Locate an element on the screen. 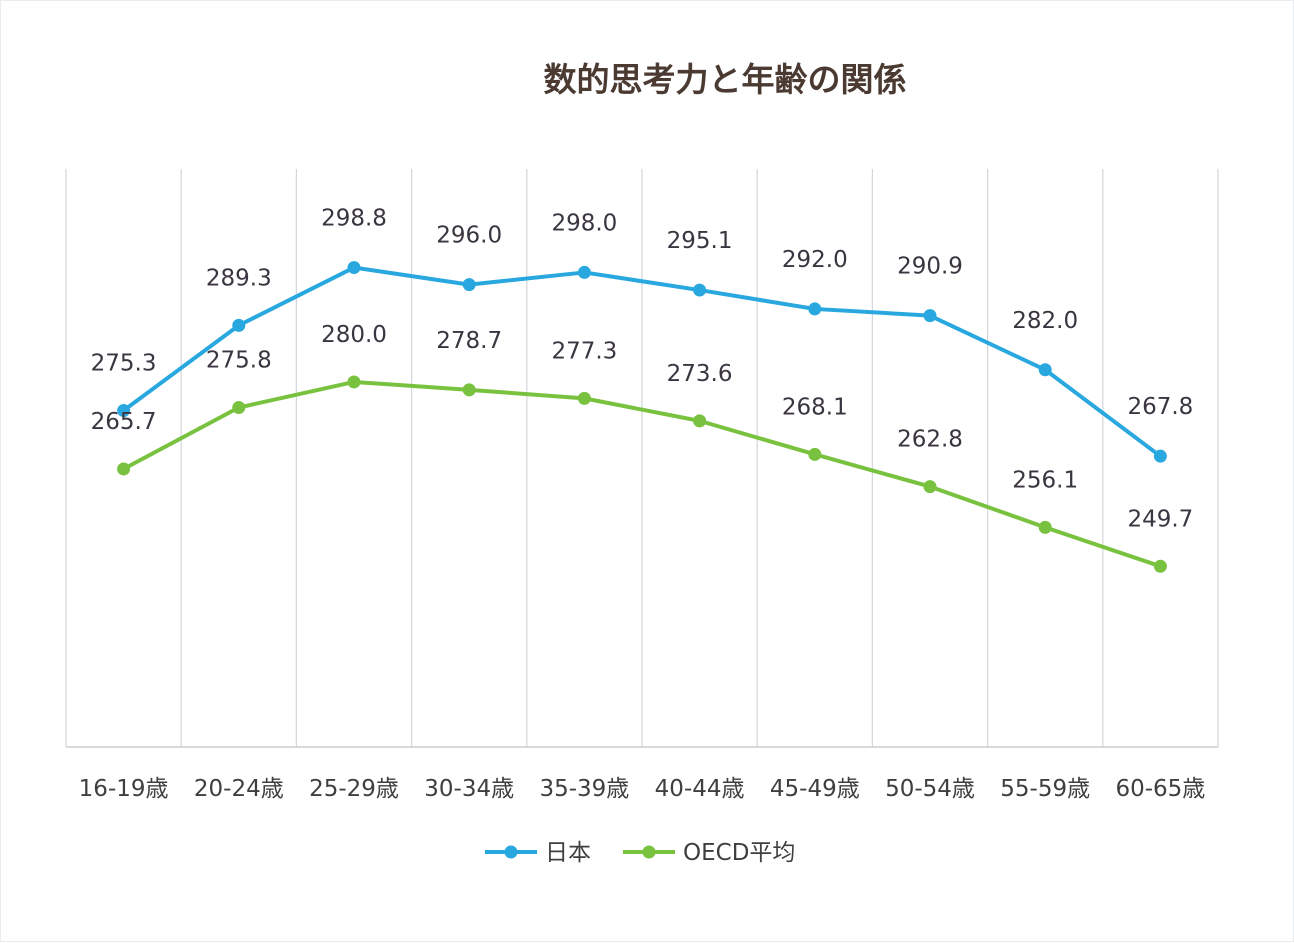 The image size is (1294, 943). data-label: 275.3 is located at coordinates (124, 364).